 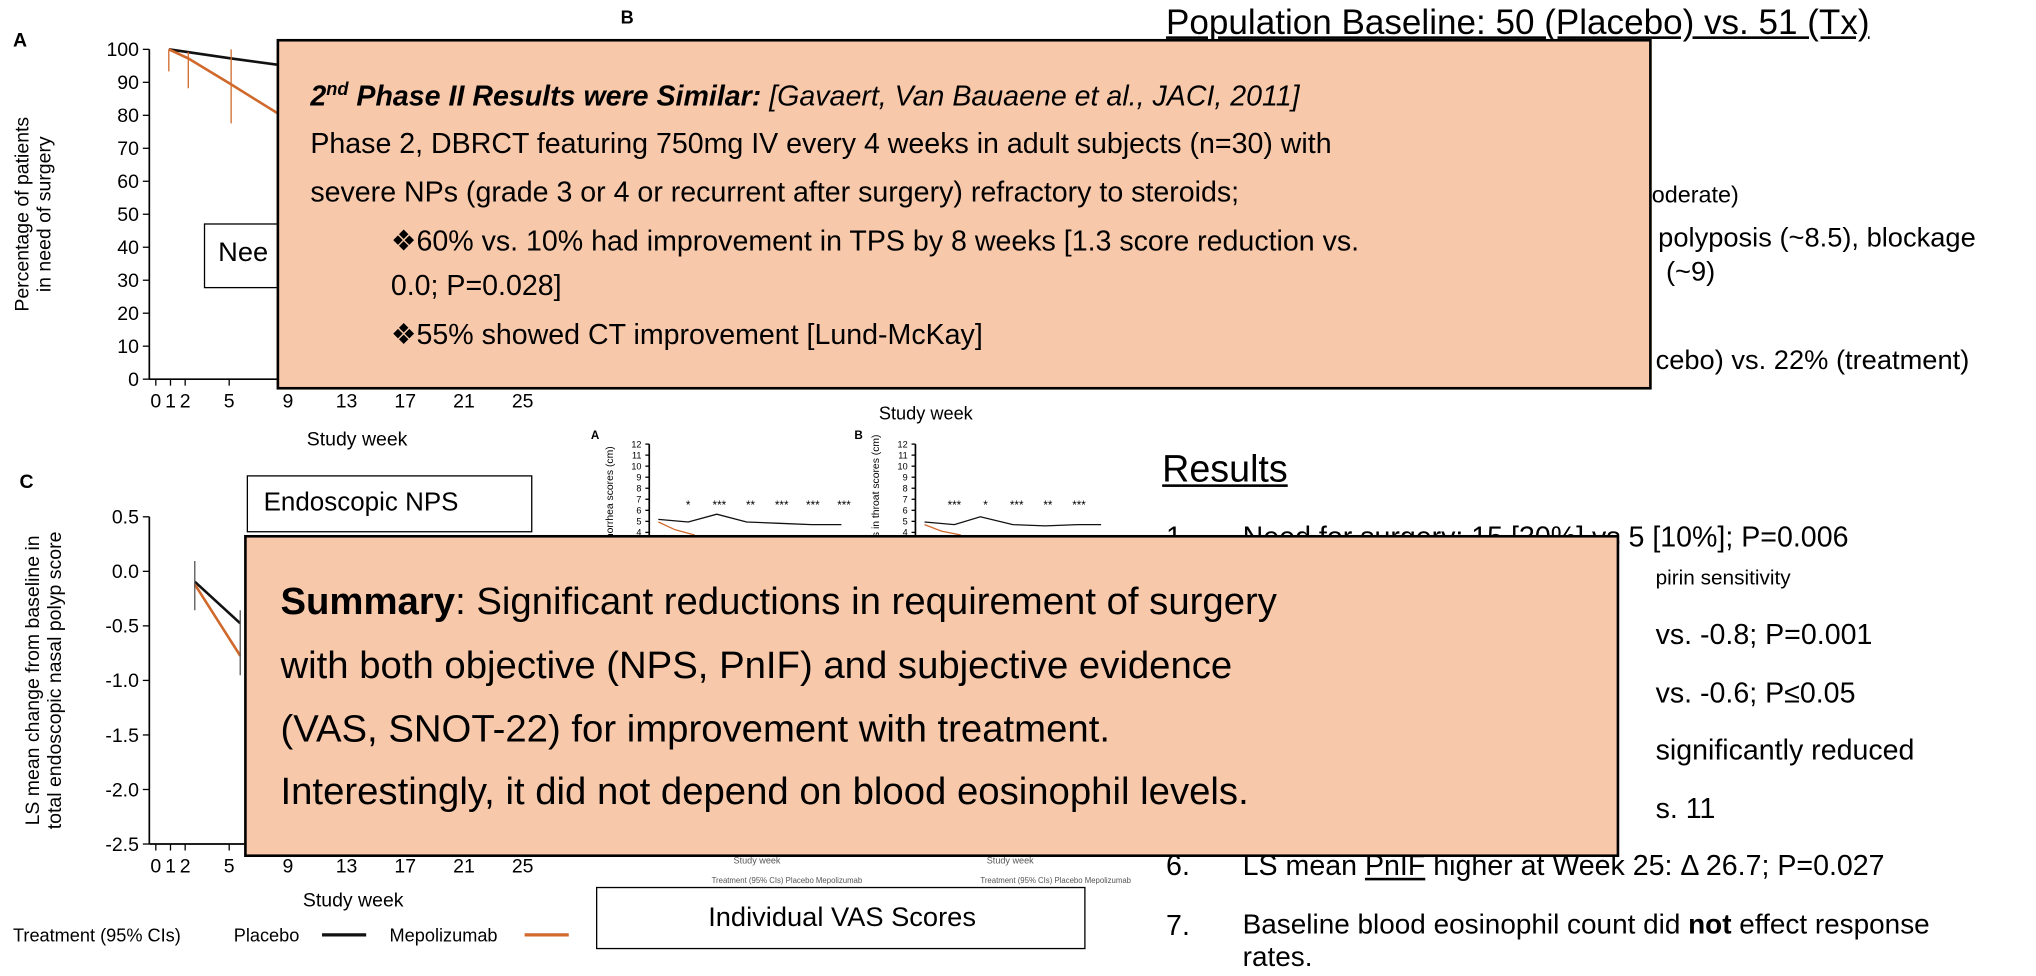 I want to click on label-box: Endoscopic NPS, so click(x=389, y=504).